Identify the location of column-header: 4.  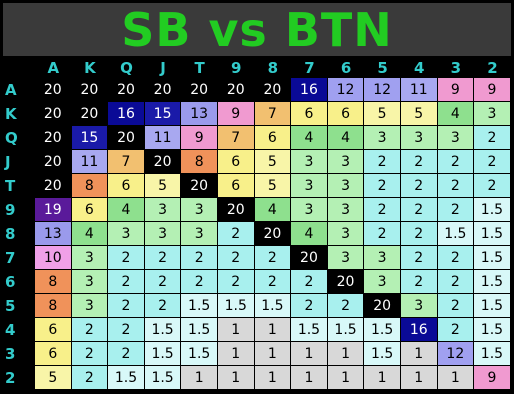
(419, 68).